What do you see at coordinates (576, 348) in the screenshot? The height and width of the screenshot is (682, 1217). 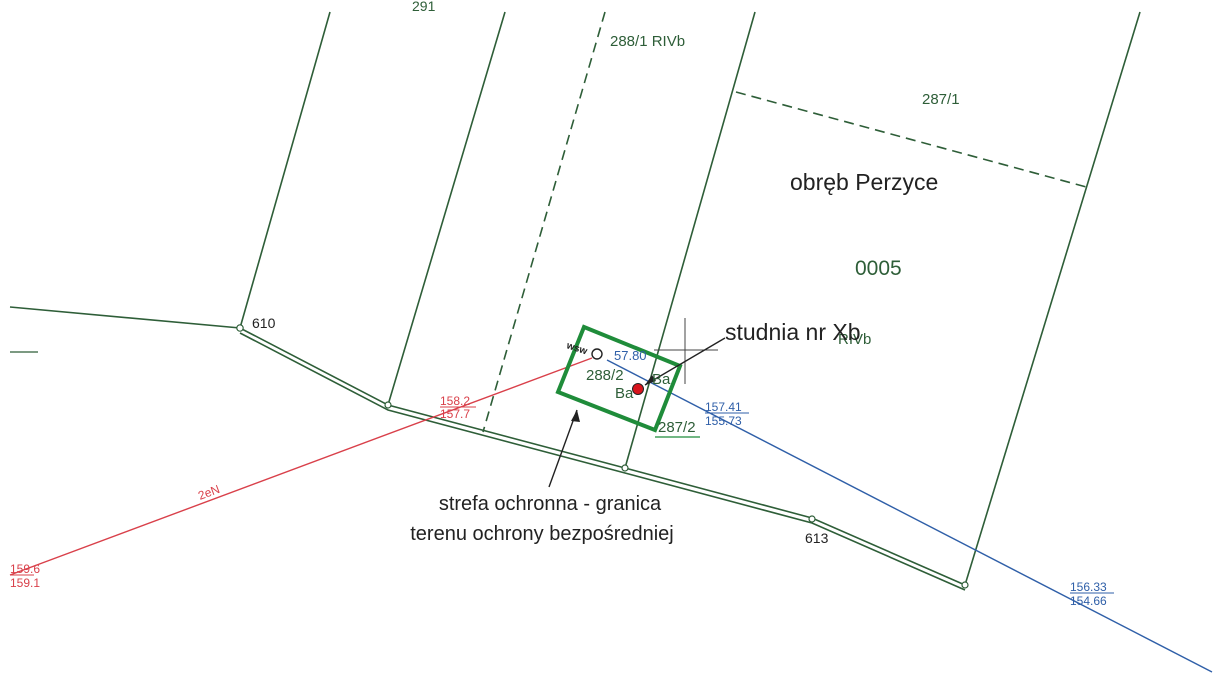 I see `wsw-label: wsw` at bounding box center [576, 348].